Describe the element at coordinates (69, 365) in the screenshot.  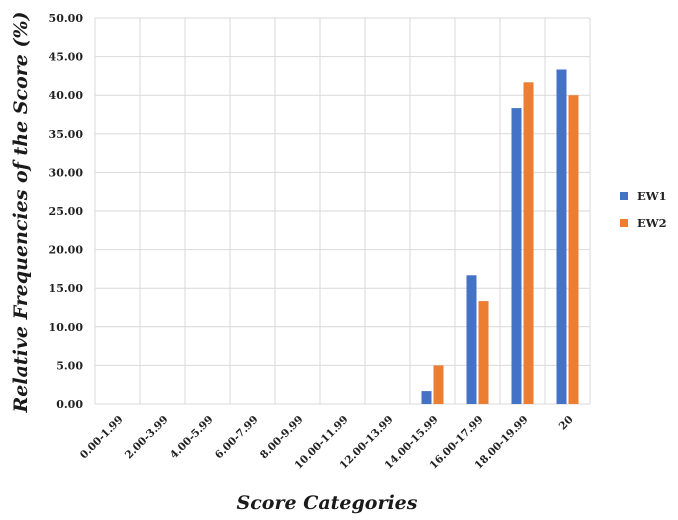
I see `y-tick-label: 5.00` at that location.